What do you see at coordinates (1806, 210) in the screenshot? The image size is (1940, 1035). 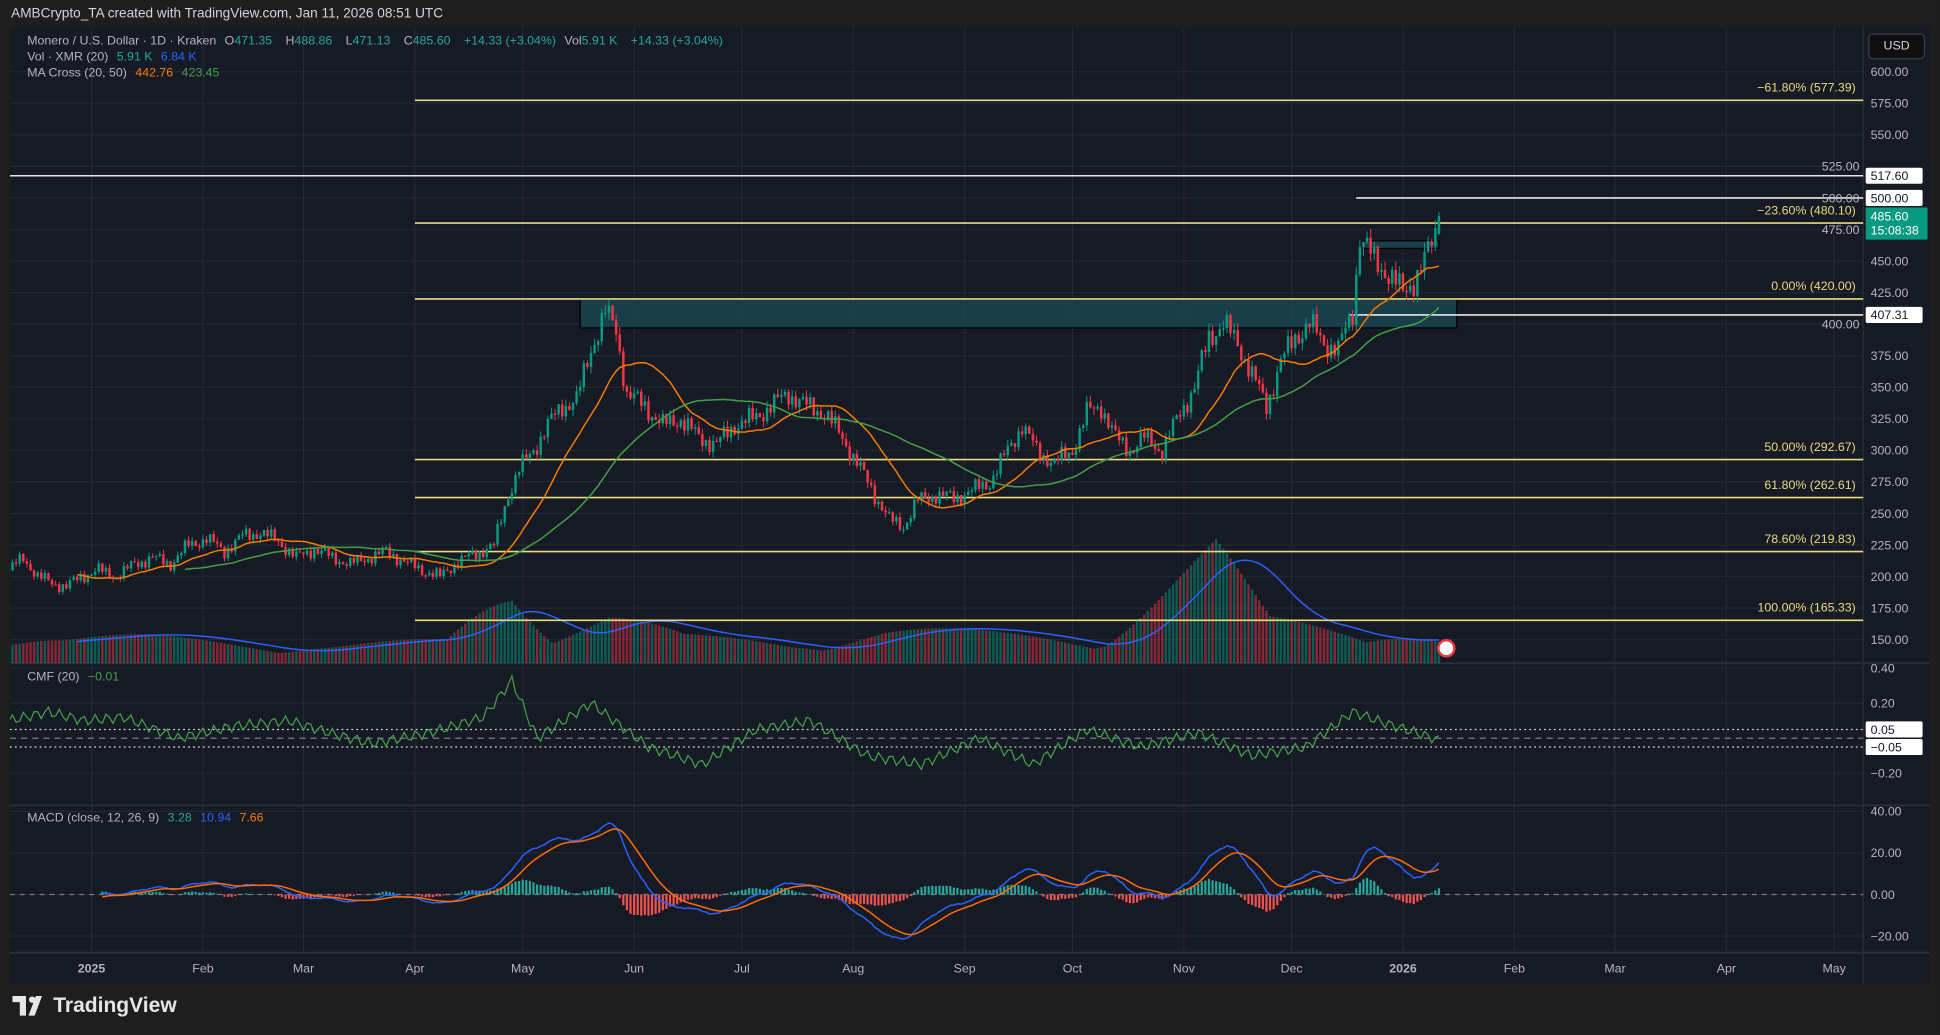 I see `fib-level-label: −23.60% (480.10)` at bounding box center [1806, 210].